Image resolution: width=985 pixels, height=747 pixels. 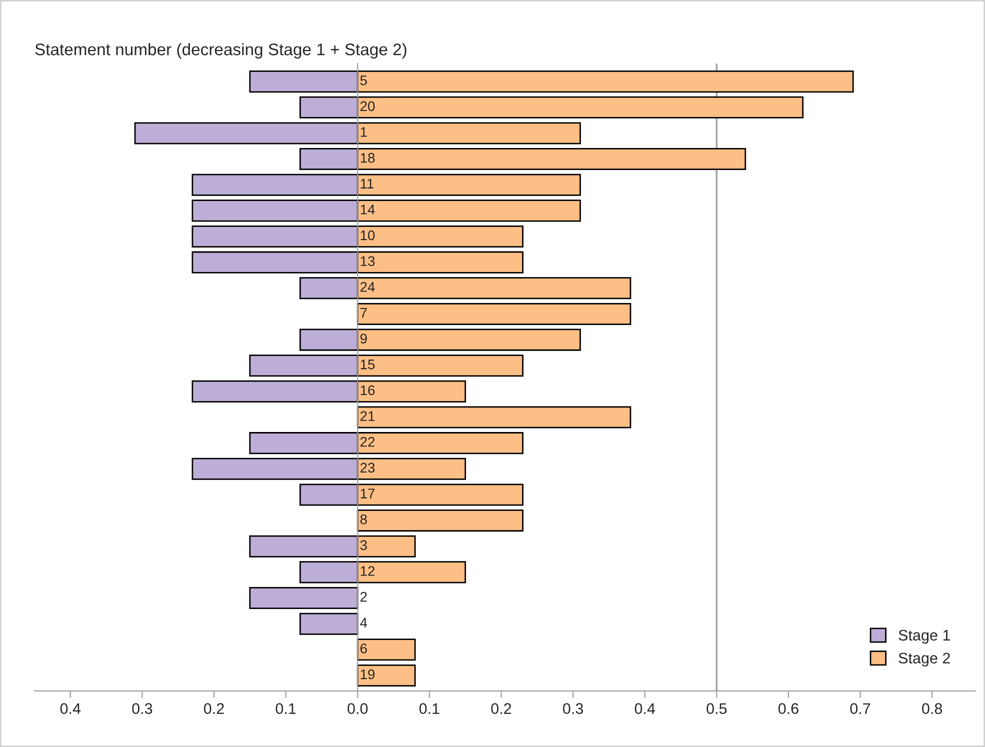 What do you see at coordinates (363, 339) in the screenshot?
I see `y-tick-label: 9` at bounding box center [363, 339].